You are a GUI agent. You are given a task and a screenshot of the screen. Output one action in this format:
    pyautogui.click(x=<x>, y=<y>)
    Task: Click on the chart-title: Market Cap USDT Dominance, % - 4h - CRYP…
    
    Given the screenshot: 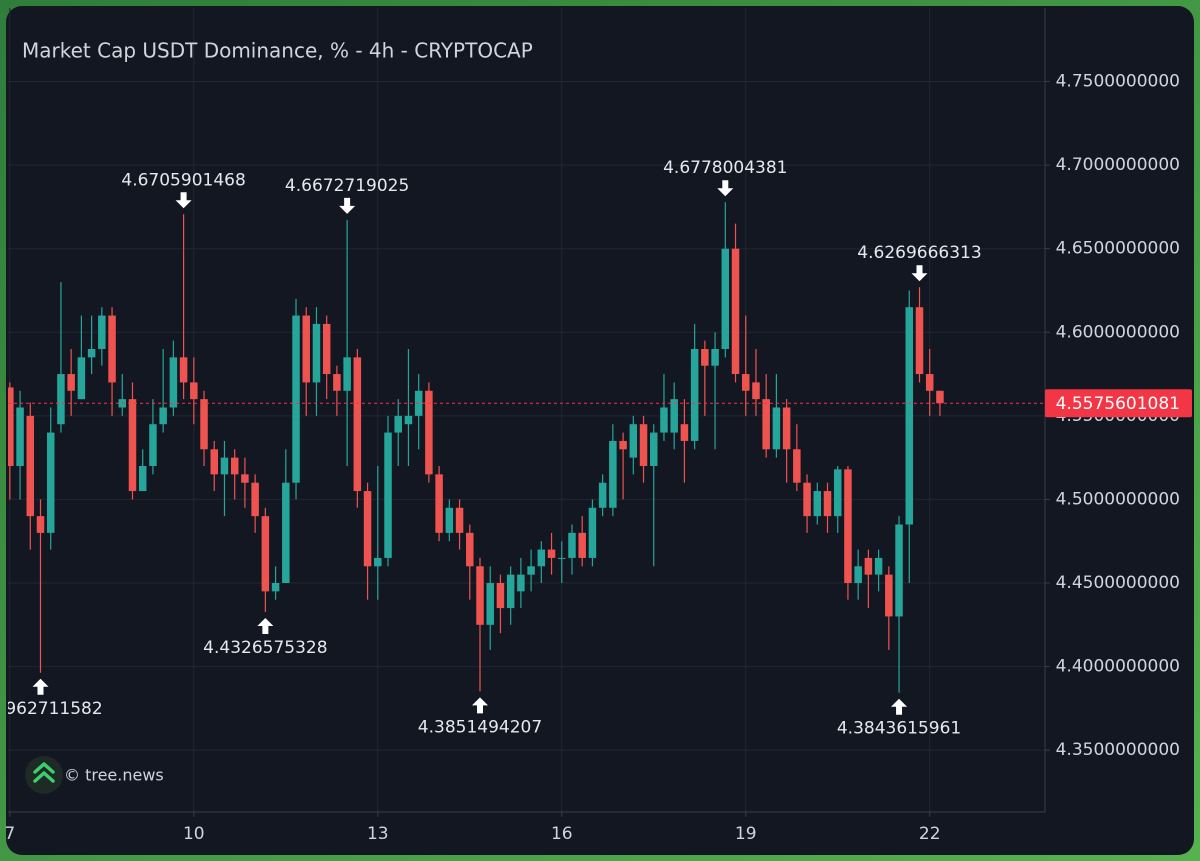 What is the action you would take?
    pyautogui.click(x=277, y=51)
    